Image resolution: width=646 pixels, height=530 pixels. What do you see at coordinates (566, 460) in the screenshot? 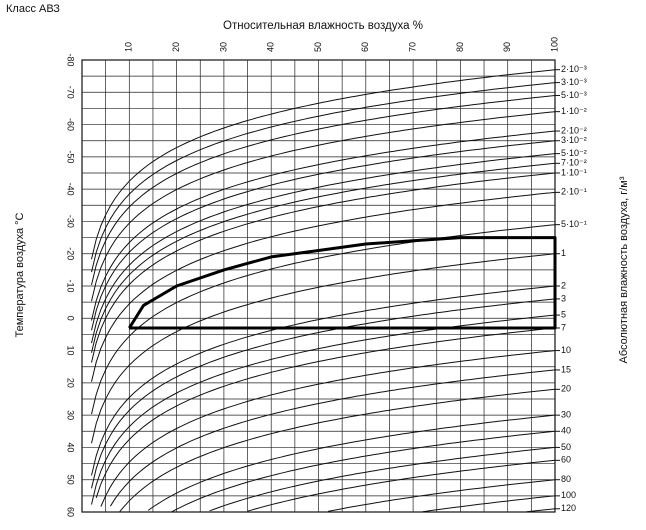
I see `y-right-tick-label: 60` at bounding box center [566, 460].